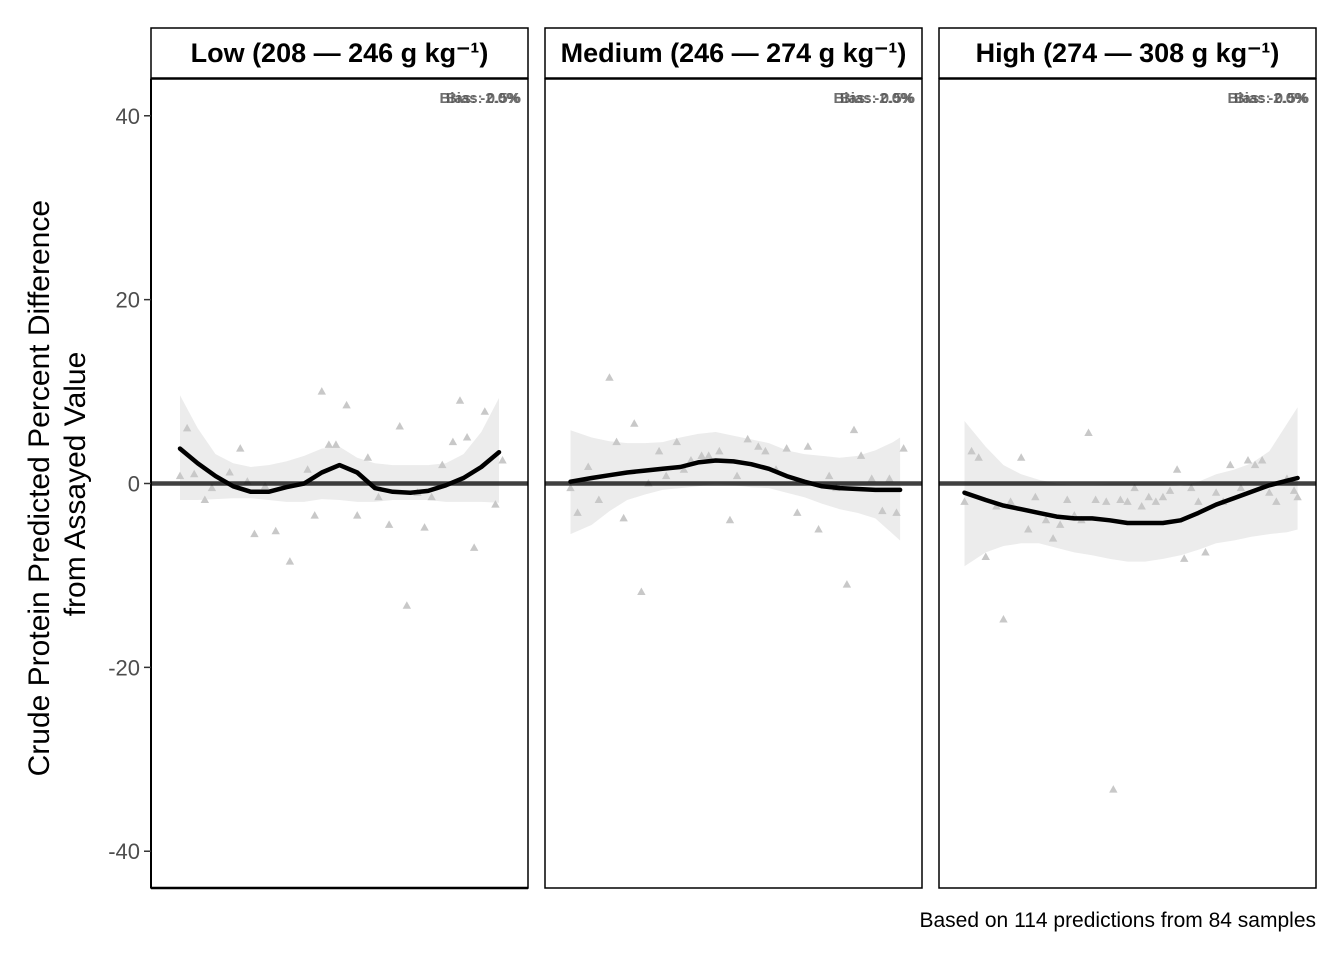  I want to click on facet-strip-label: High (274 — 308 g kg⁻¹), so click(1128, 53).